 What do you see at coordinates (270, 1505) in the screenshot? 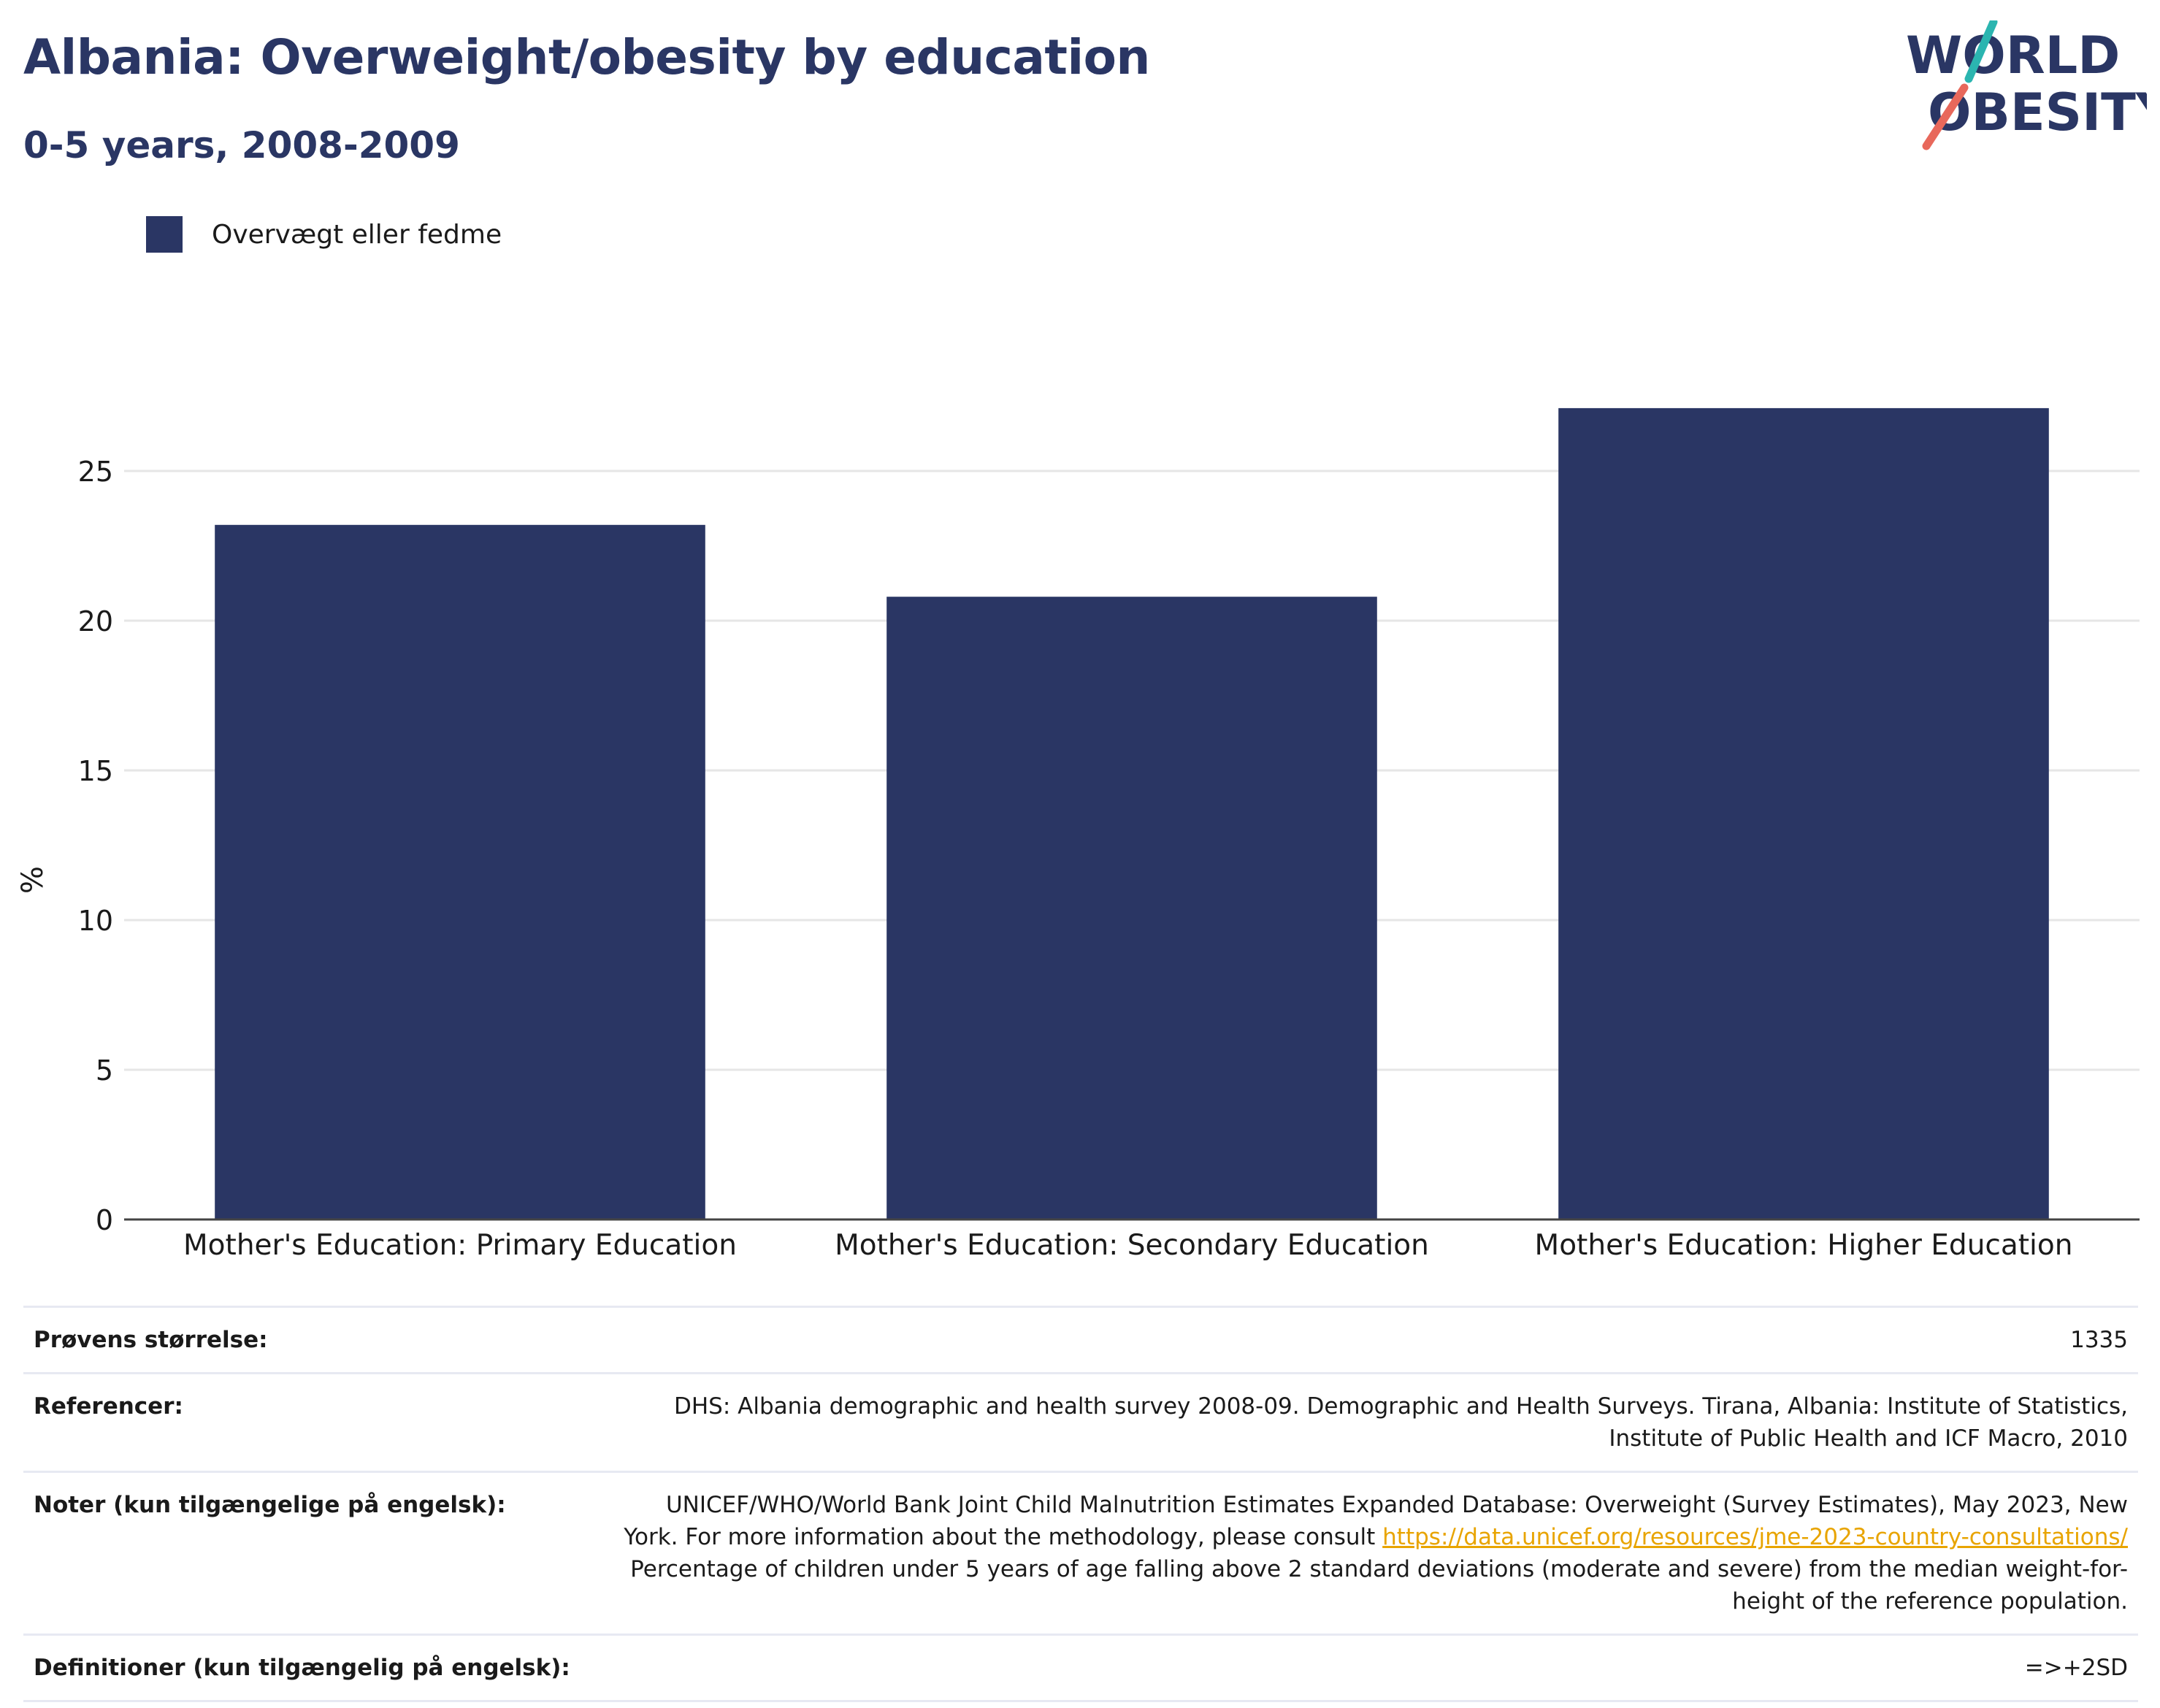
I see `notes-label: Noter (kun tilgængelige på engelsk):` at bounding box center [270, 1505].